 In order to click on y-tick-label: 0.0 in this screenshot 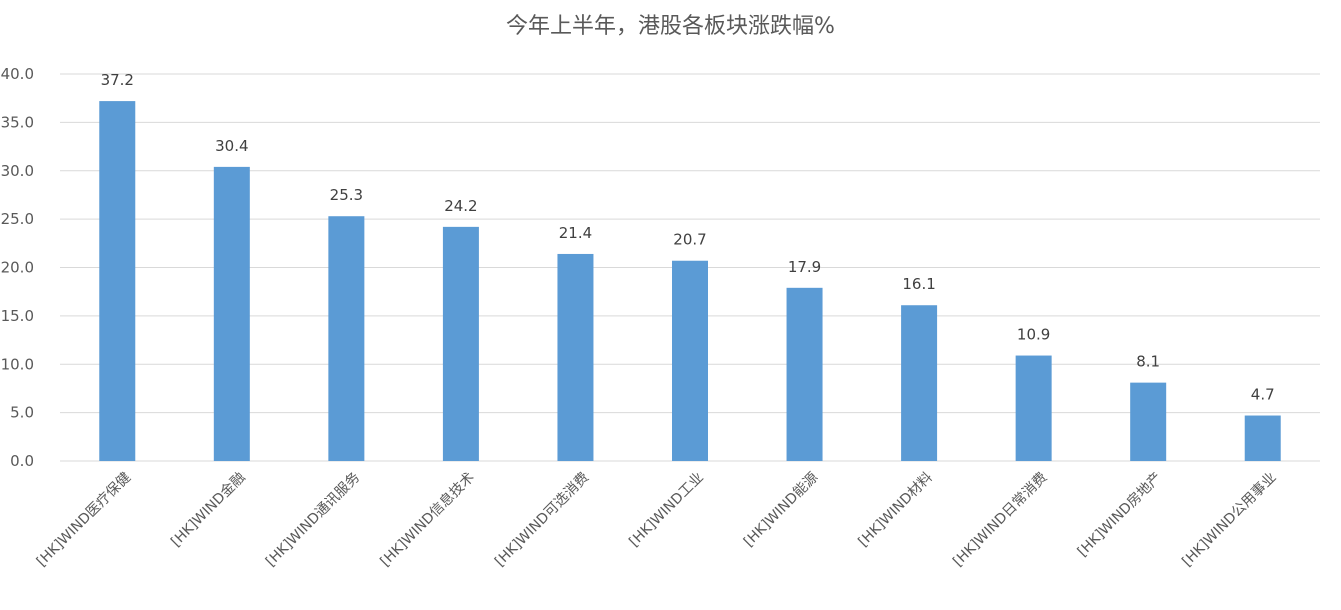, I will do `click(22, 461)`.